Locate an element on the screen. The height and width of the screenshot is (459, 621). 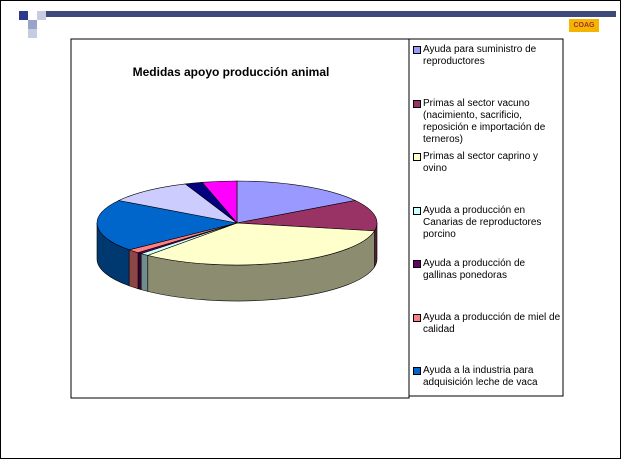
logo: COAG is located at coordinates (584, 25).